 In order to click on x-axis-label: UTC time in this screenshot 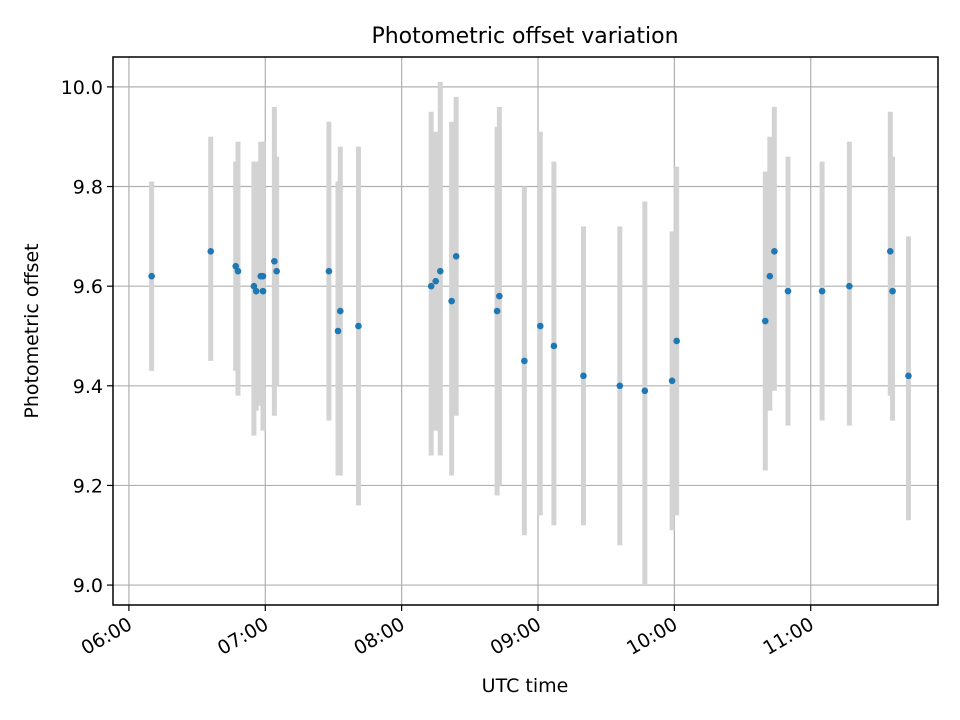, I will do `click(525, 686)`.